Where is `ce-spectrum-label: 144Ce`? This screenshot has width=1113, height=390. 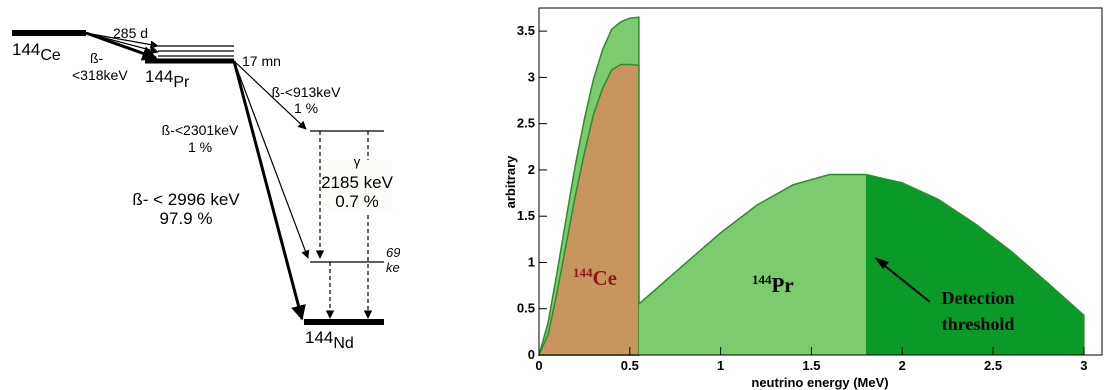 ce-spectrum-label: 144Ce is located at coordinates (595, 277).